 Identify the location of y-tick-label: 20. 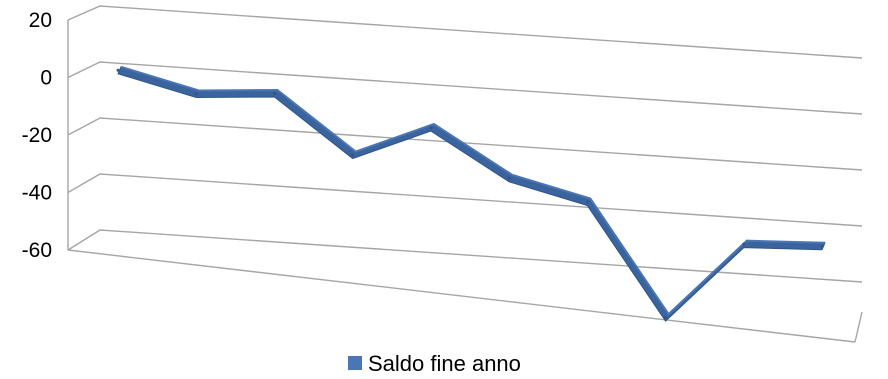
(40, 20).